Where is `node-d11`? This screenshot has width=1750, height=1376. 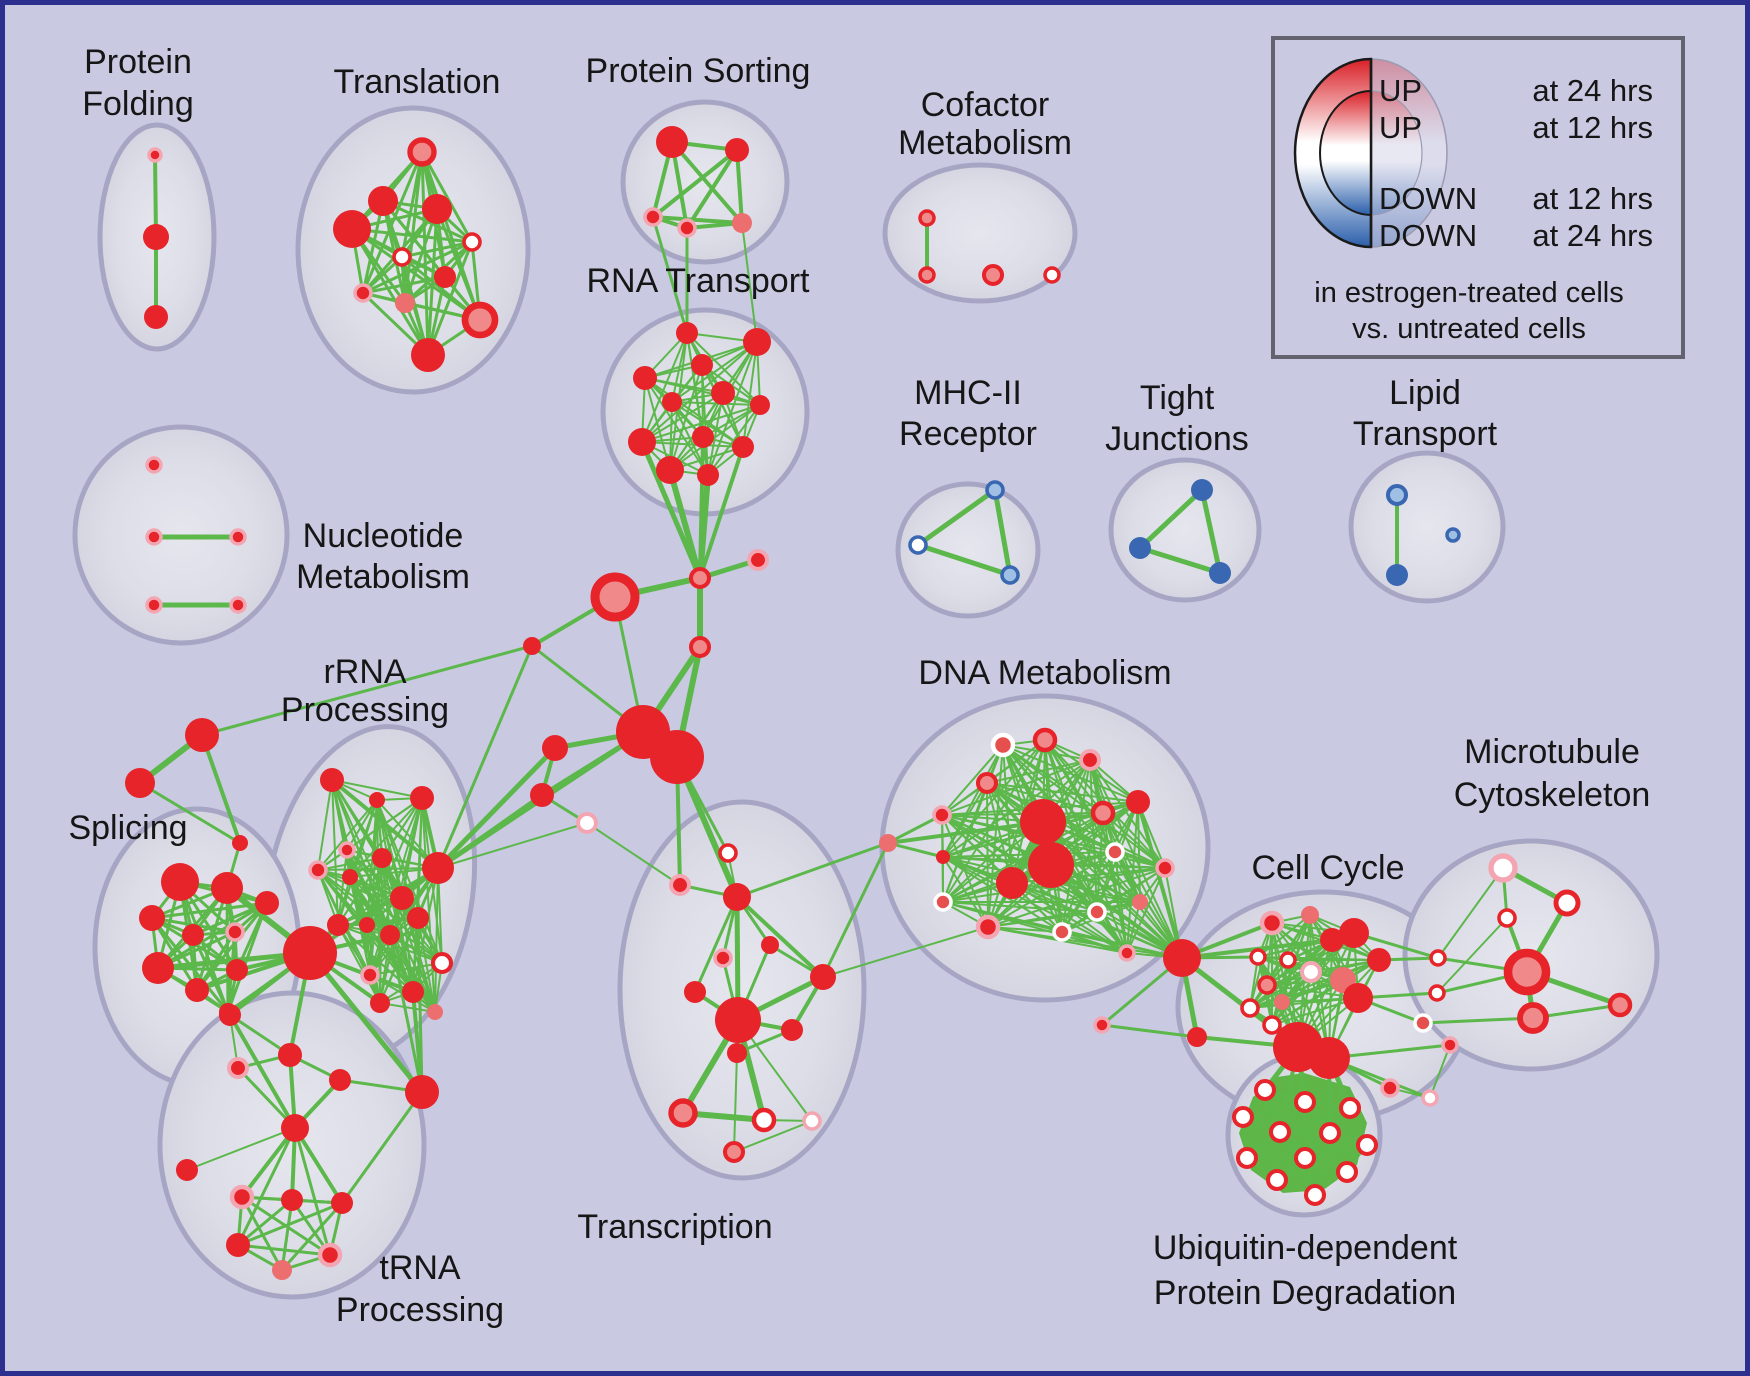
node-d11 is located at coordinates (1103, 813).